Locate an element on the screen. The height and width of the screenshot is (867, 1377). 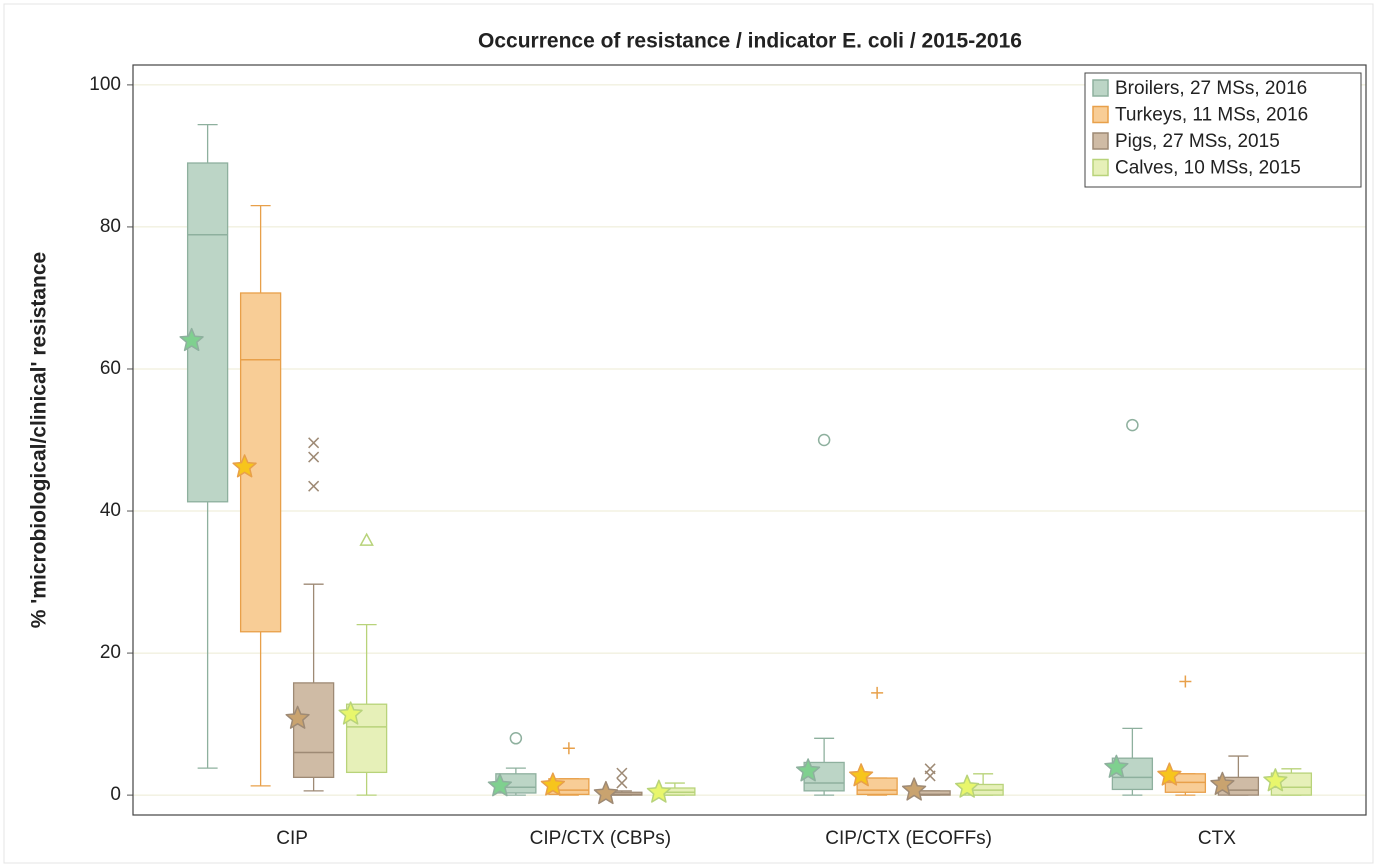
y-tick-label: 20 is located at coordinates (110, 652).